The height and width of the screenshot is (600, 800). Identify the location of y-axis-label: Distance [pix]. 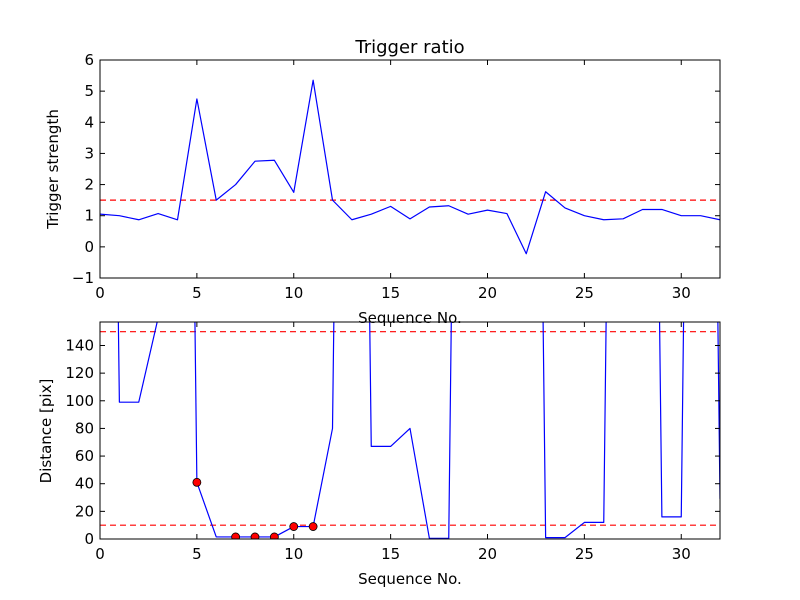
(46, 431).